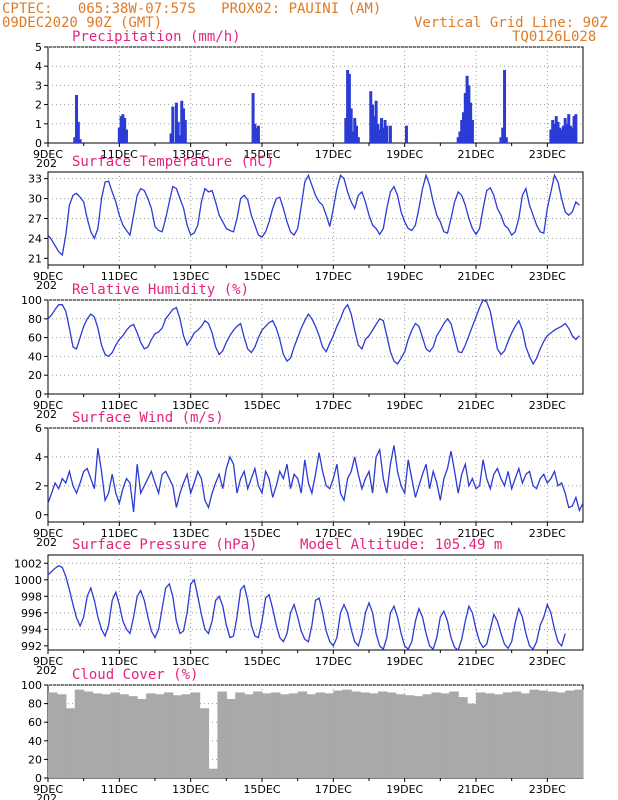 The image size is (618, 800). I want to click on y-tick-label: 5, so click(38, 47).